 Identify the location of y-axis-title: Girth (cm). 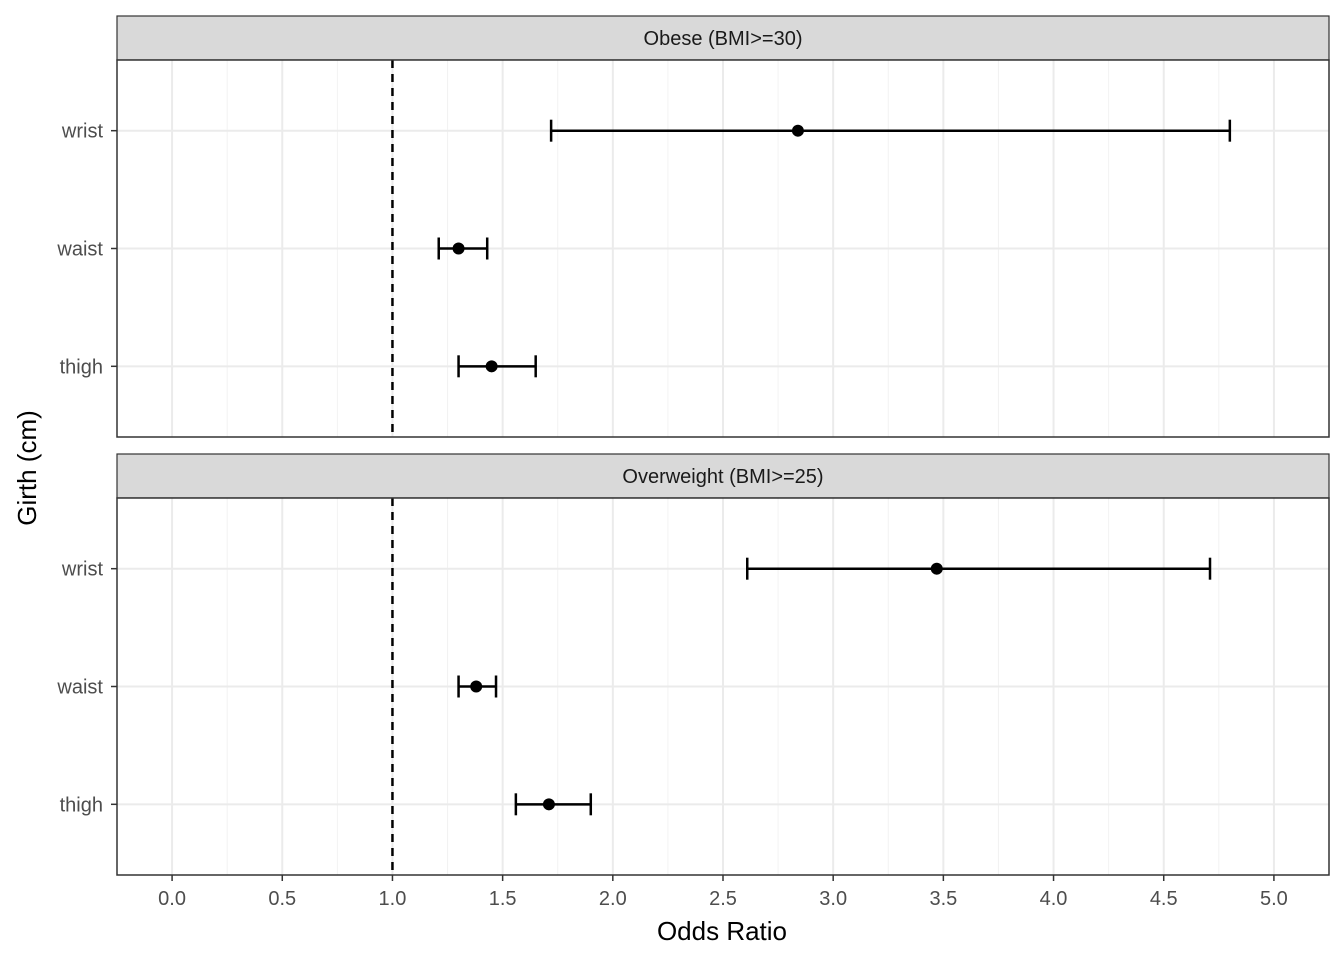
(27, 468).